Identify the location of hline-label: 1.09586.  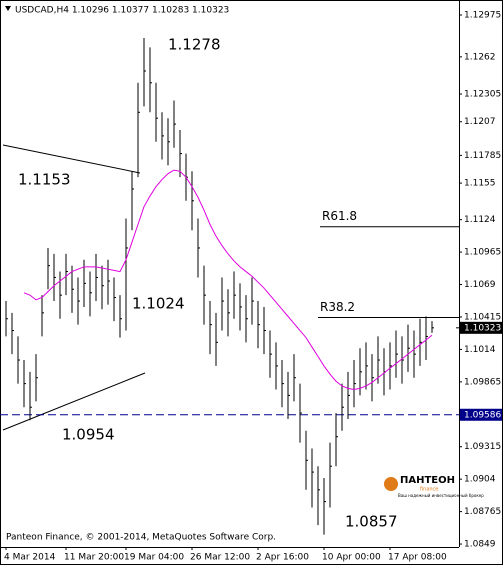
(482, 415).